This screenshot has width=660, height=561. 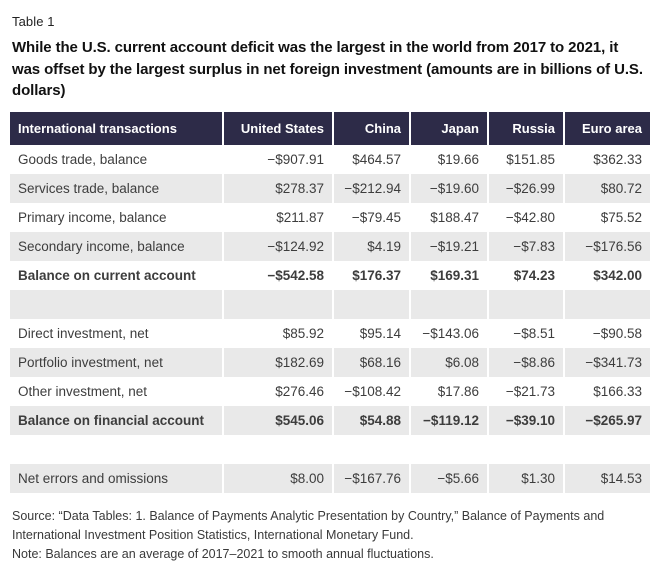 What do you see at coordinates (525, 128) in the screenshot?
I see `column-header-russia: Russia` at bounding box center [525, 128].